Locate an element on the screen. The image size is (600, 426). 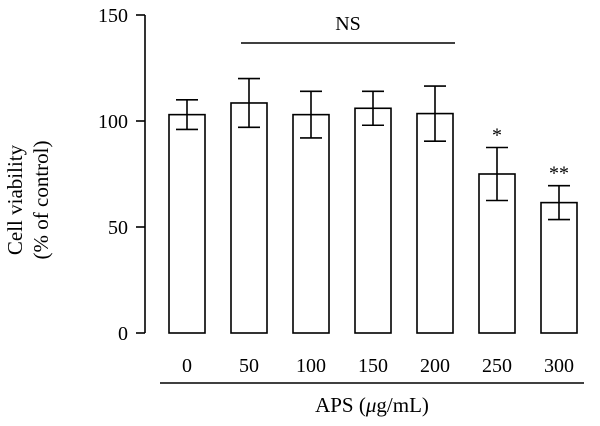
x-tick-label-250: 250 is located at coordinates (497, 366).